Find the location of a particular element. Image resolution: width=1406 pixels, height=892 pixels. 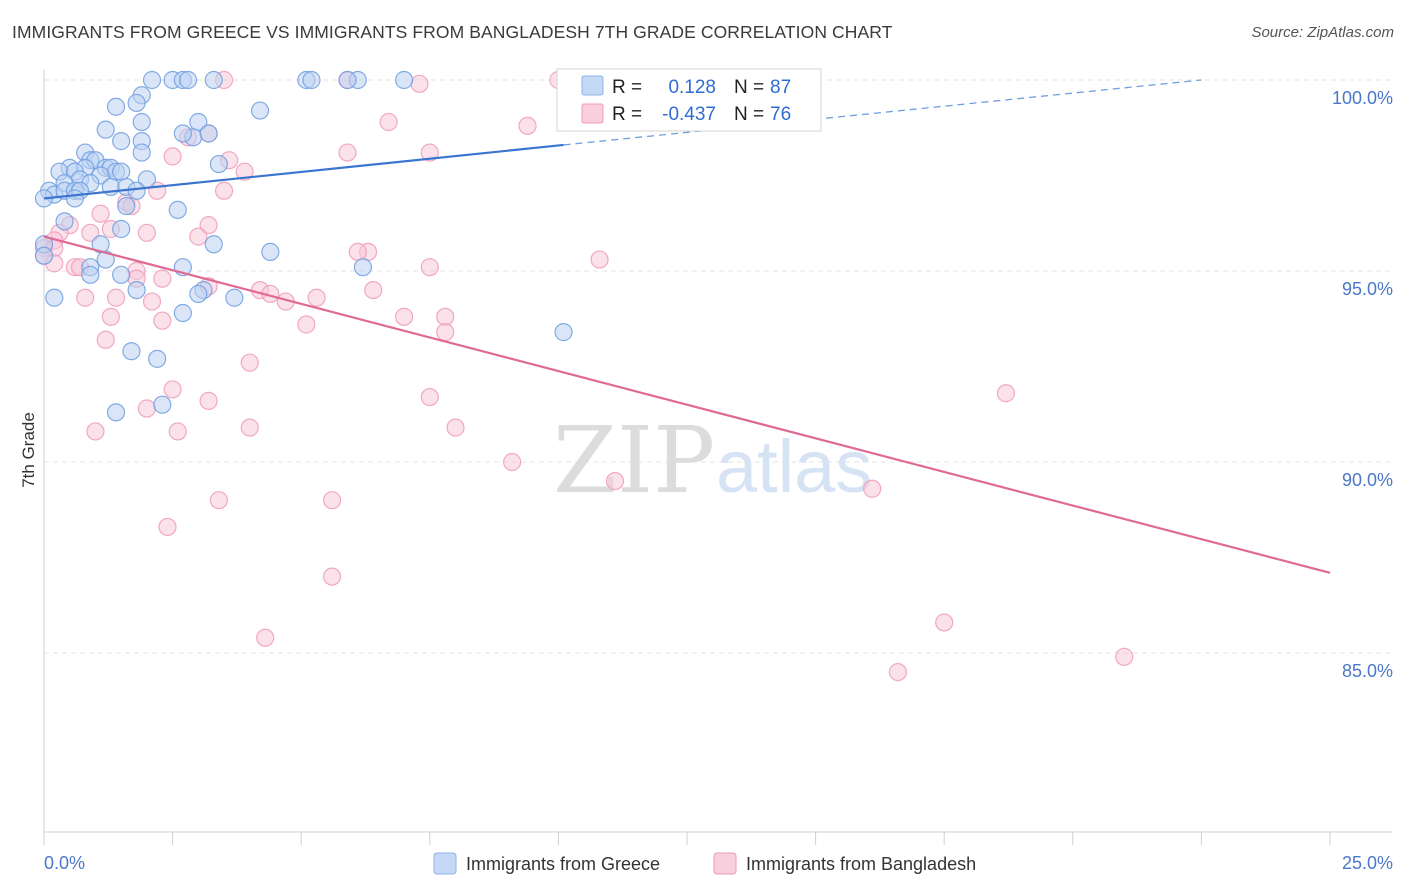

legend-label-greece: Immigrants from Greece is located at coordinates (563, 864).